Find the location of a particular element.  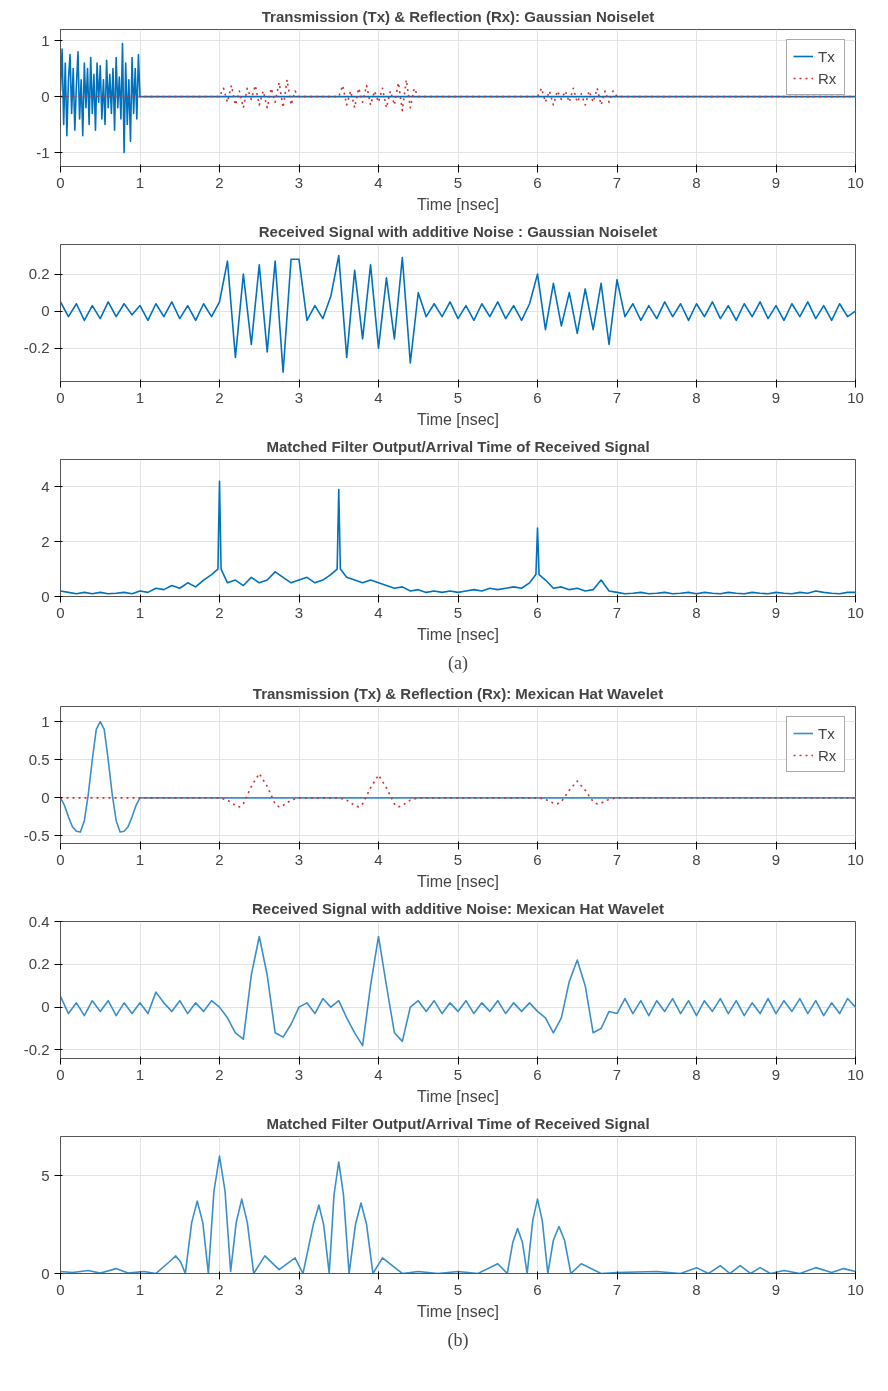

y-tick-label: -1 is located at coordinates (43, 152).